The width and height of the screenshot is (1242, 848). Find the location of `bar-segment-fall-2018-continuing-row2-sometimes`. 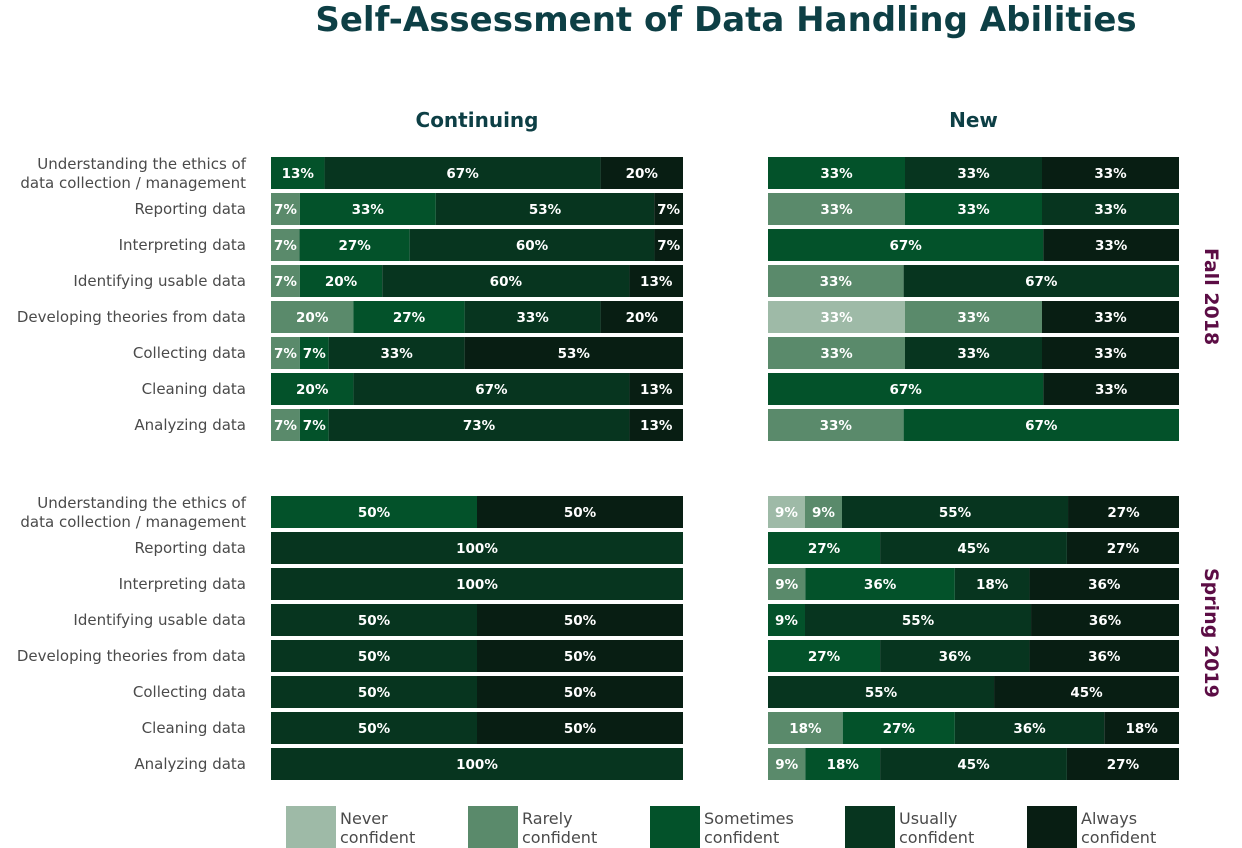

bar-segment-fall-2018-continuing-row2-sometimes is located at coordinates (367, 209).